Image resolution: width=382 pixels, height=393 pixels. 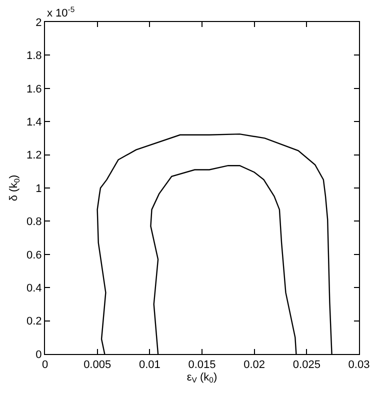 What do you see at coordinates (34, 56) in the screenshot?
I see `y-tick-label: 1.8` at bounding box center [34, 56].